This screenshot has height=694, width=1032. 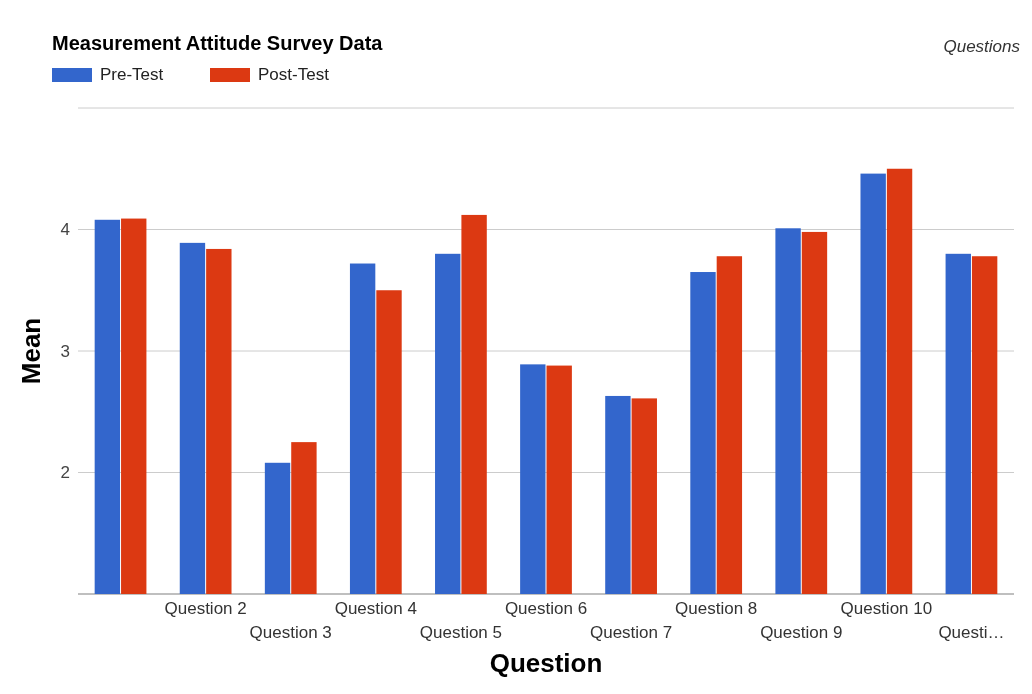 I want to click on x-tick-label: Question 3, so click(x=290, y=632).